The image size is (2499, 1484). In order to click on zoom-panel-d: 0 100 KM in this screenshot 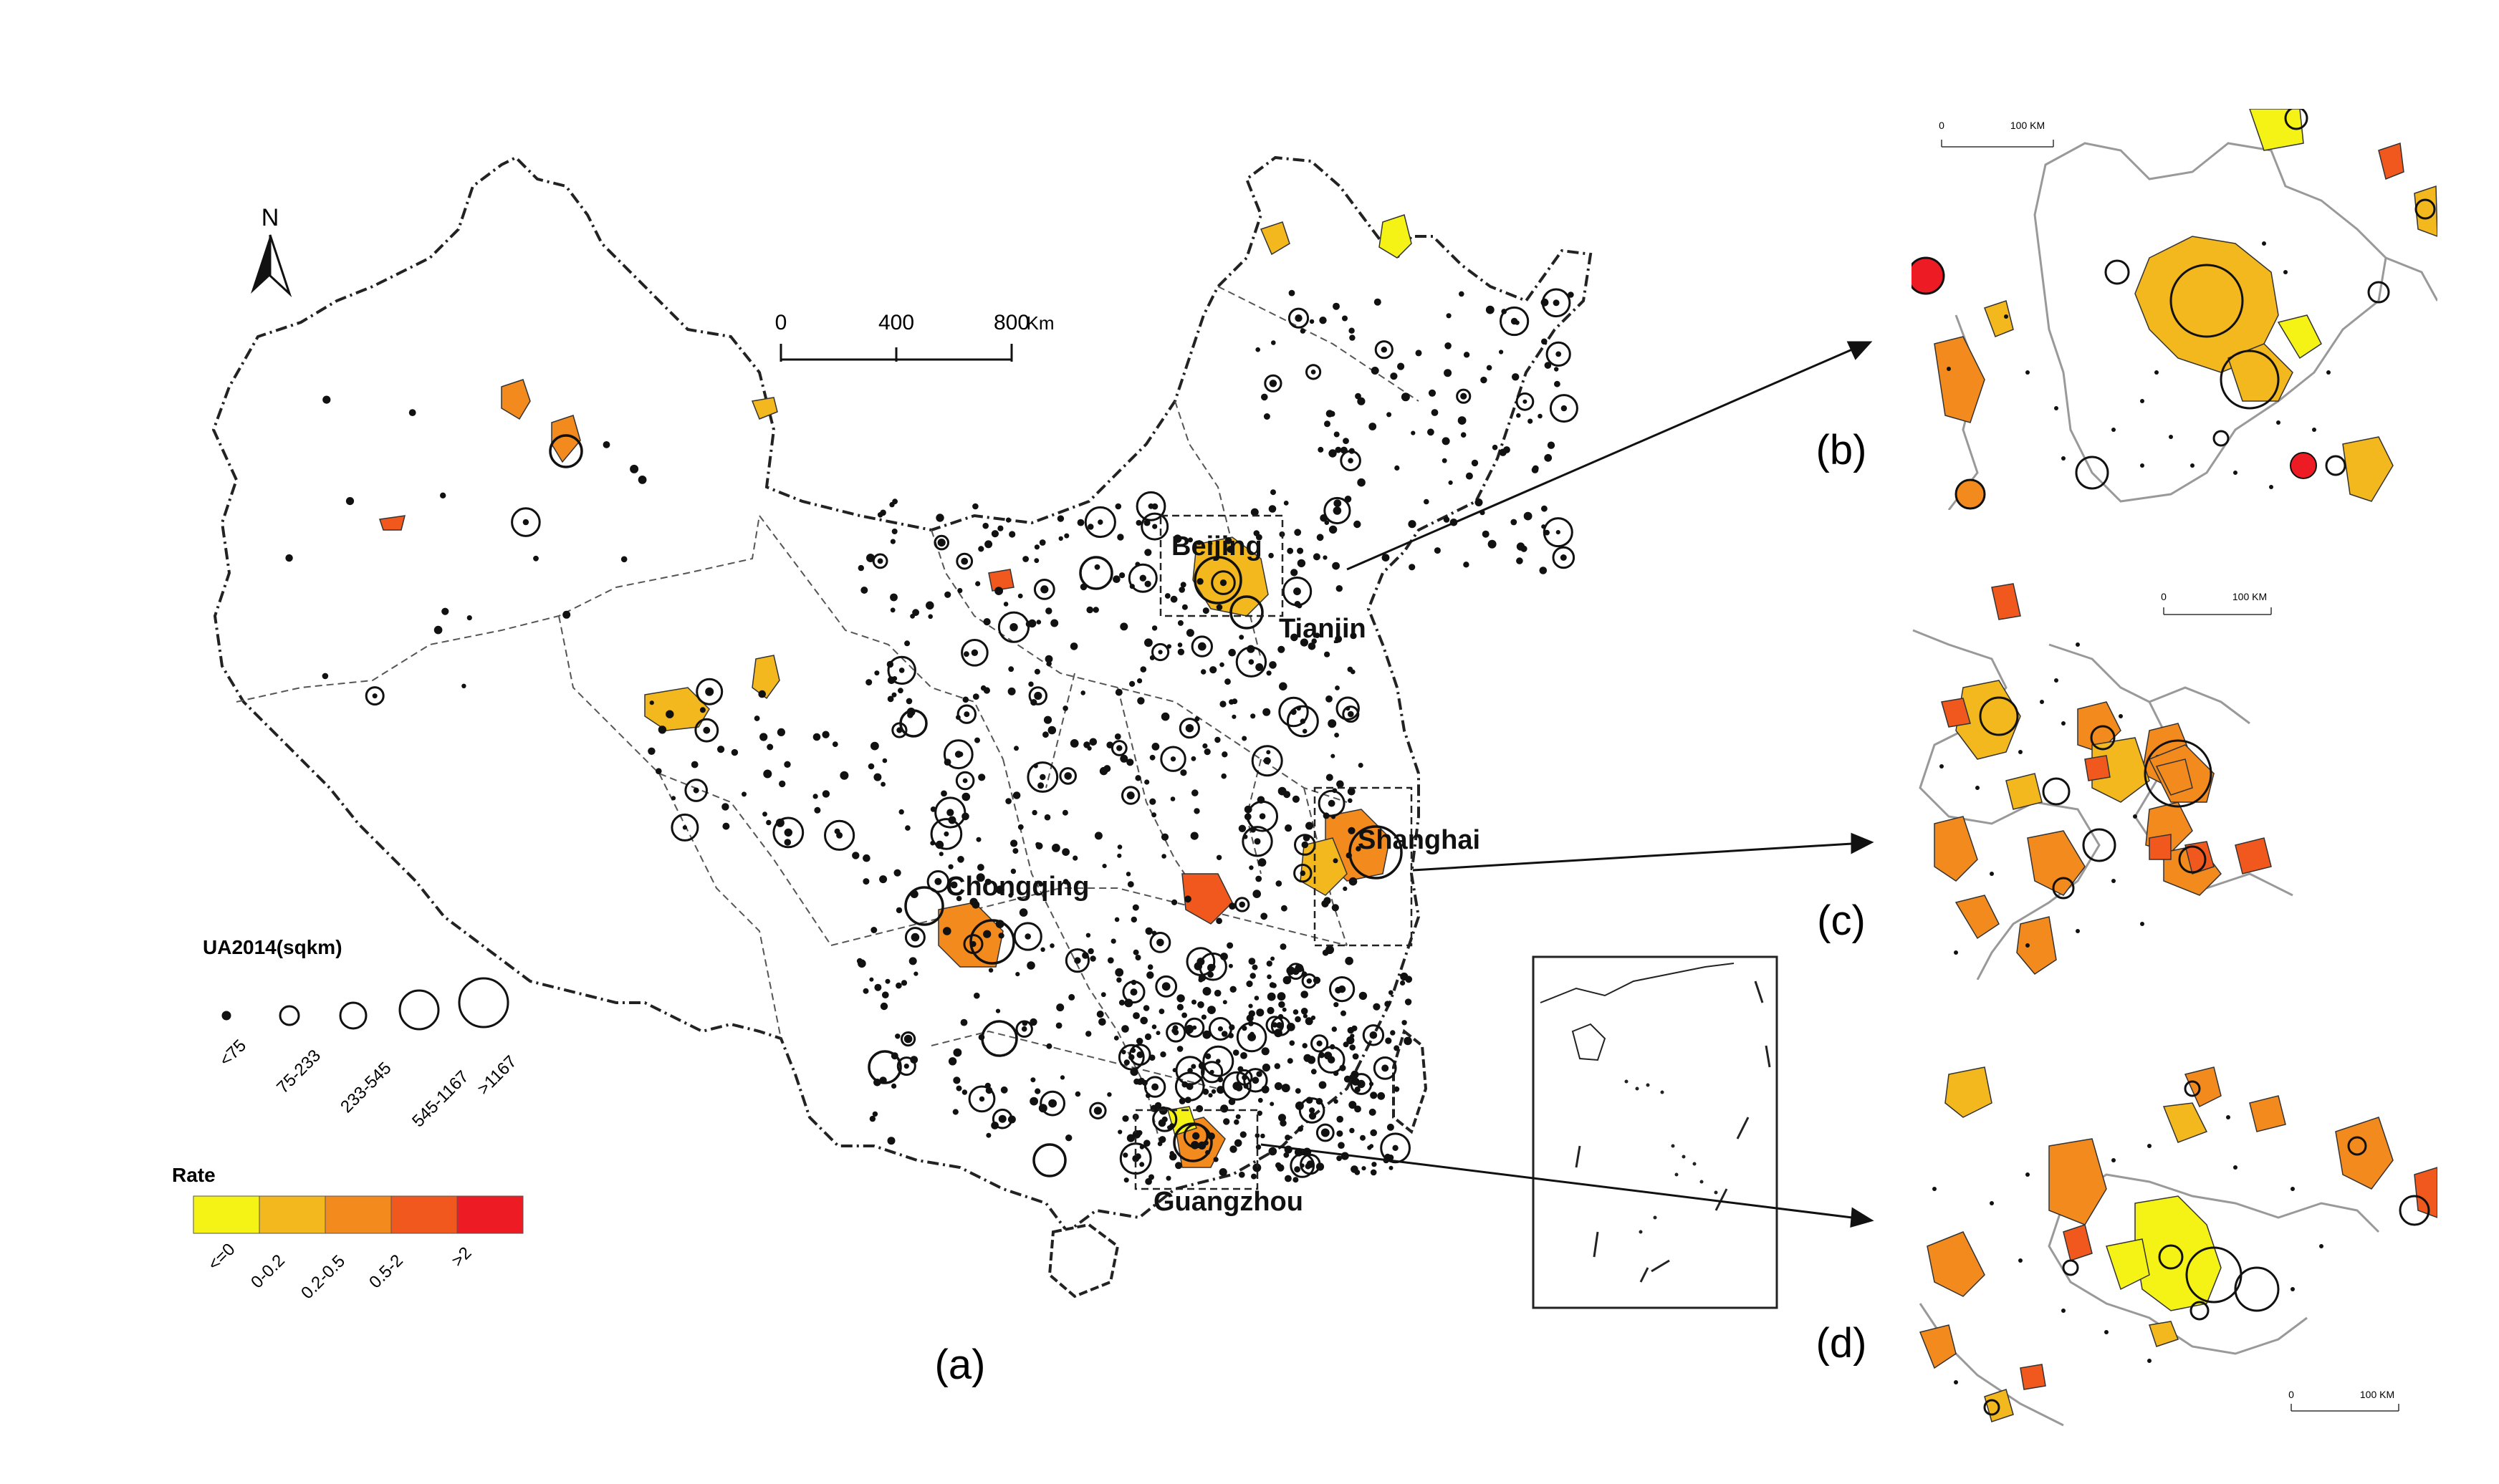, I will do `click(2178, 1246)`.